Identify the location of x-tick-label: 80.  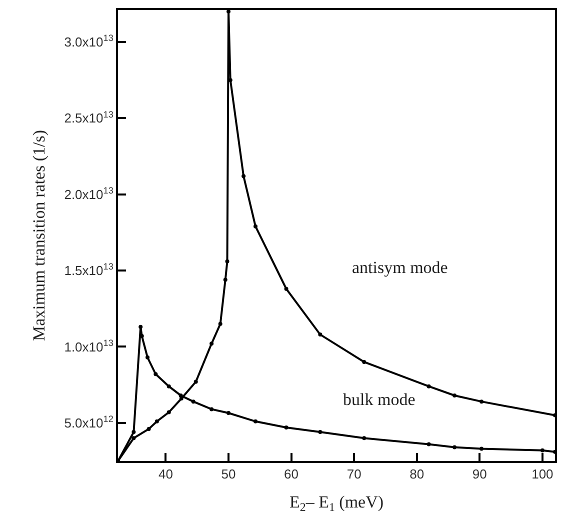
(417, 474).